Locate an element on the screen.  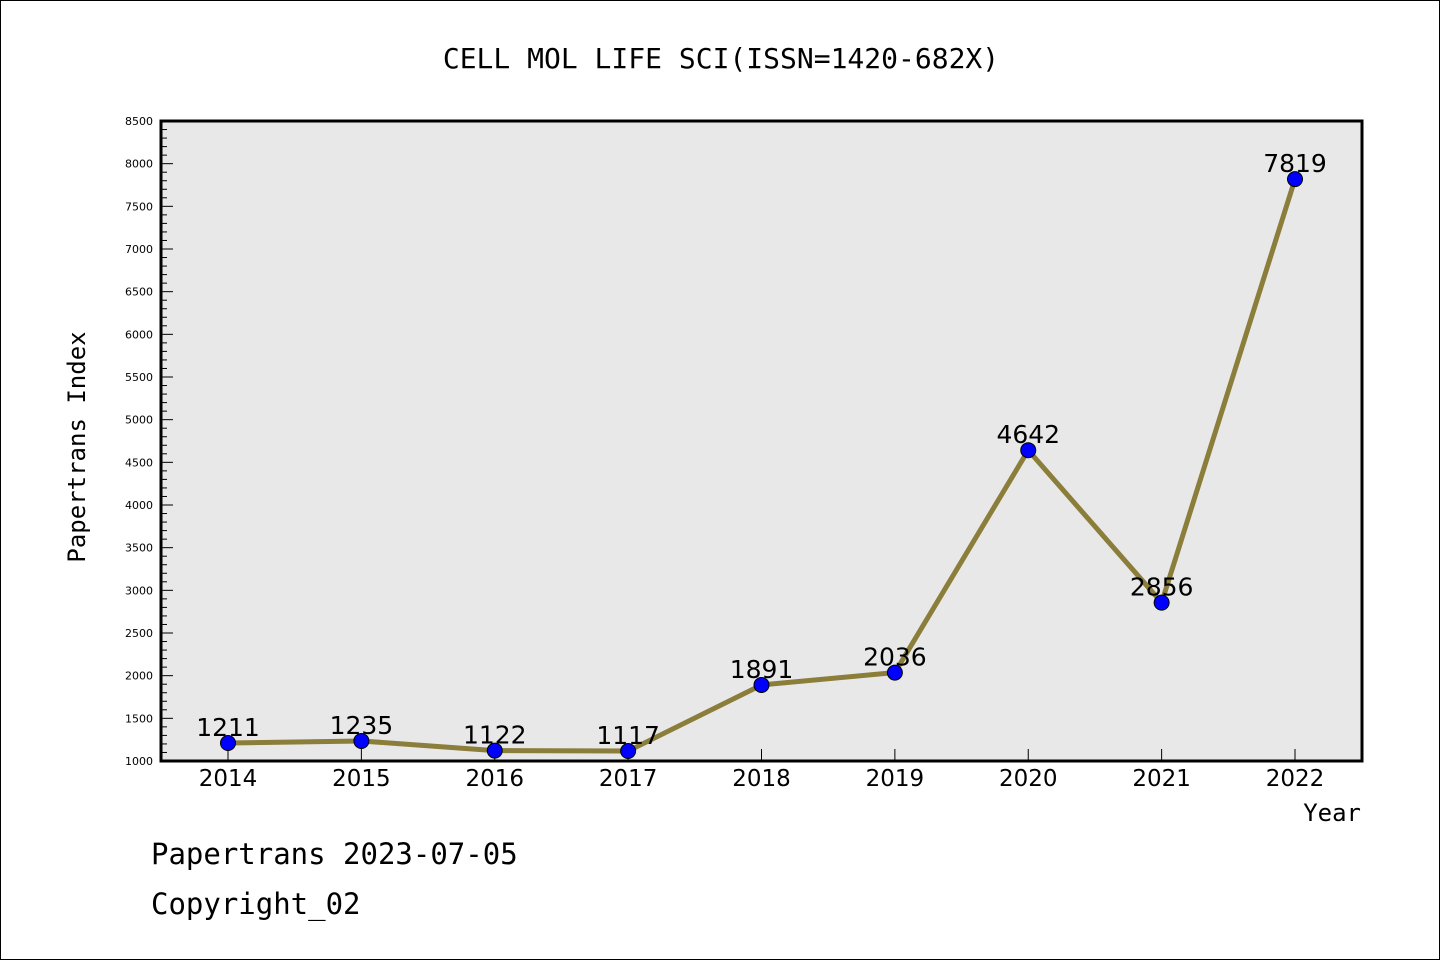
y-tick-label: 3000 is located at coordinates (139, 590).